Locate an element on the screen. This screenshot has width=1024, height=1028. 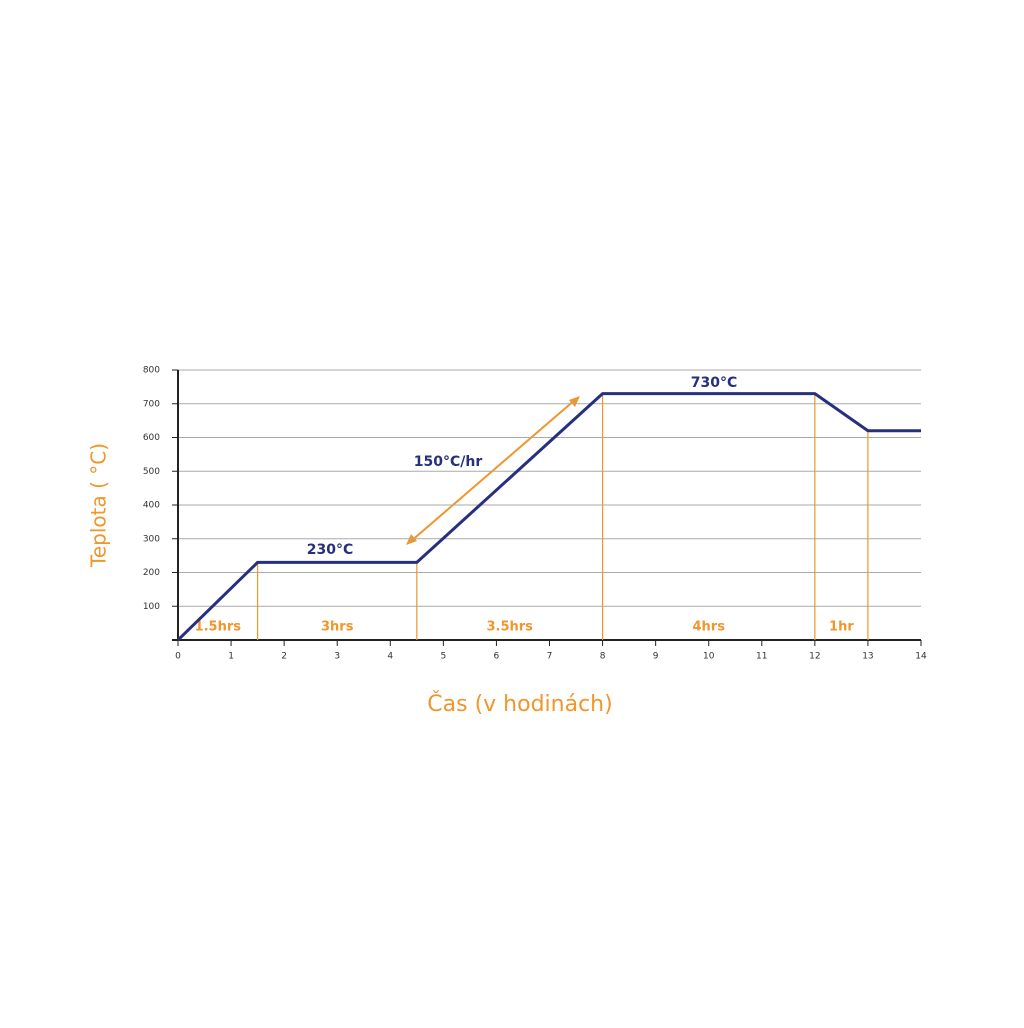
annotation: 730°C is located at coordinates (714, 383).